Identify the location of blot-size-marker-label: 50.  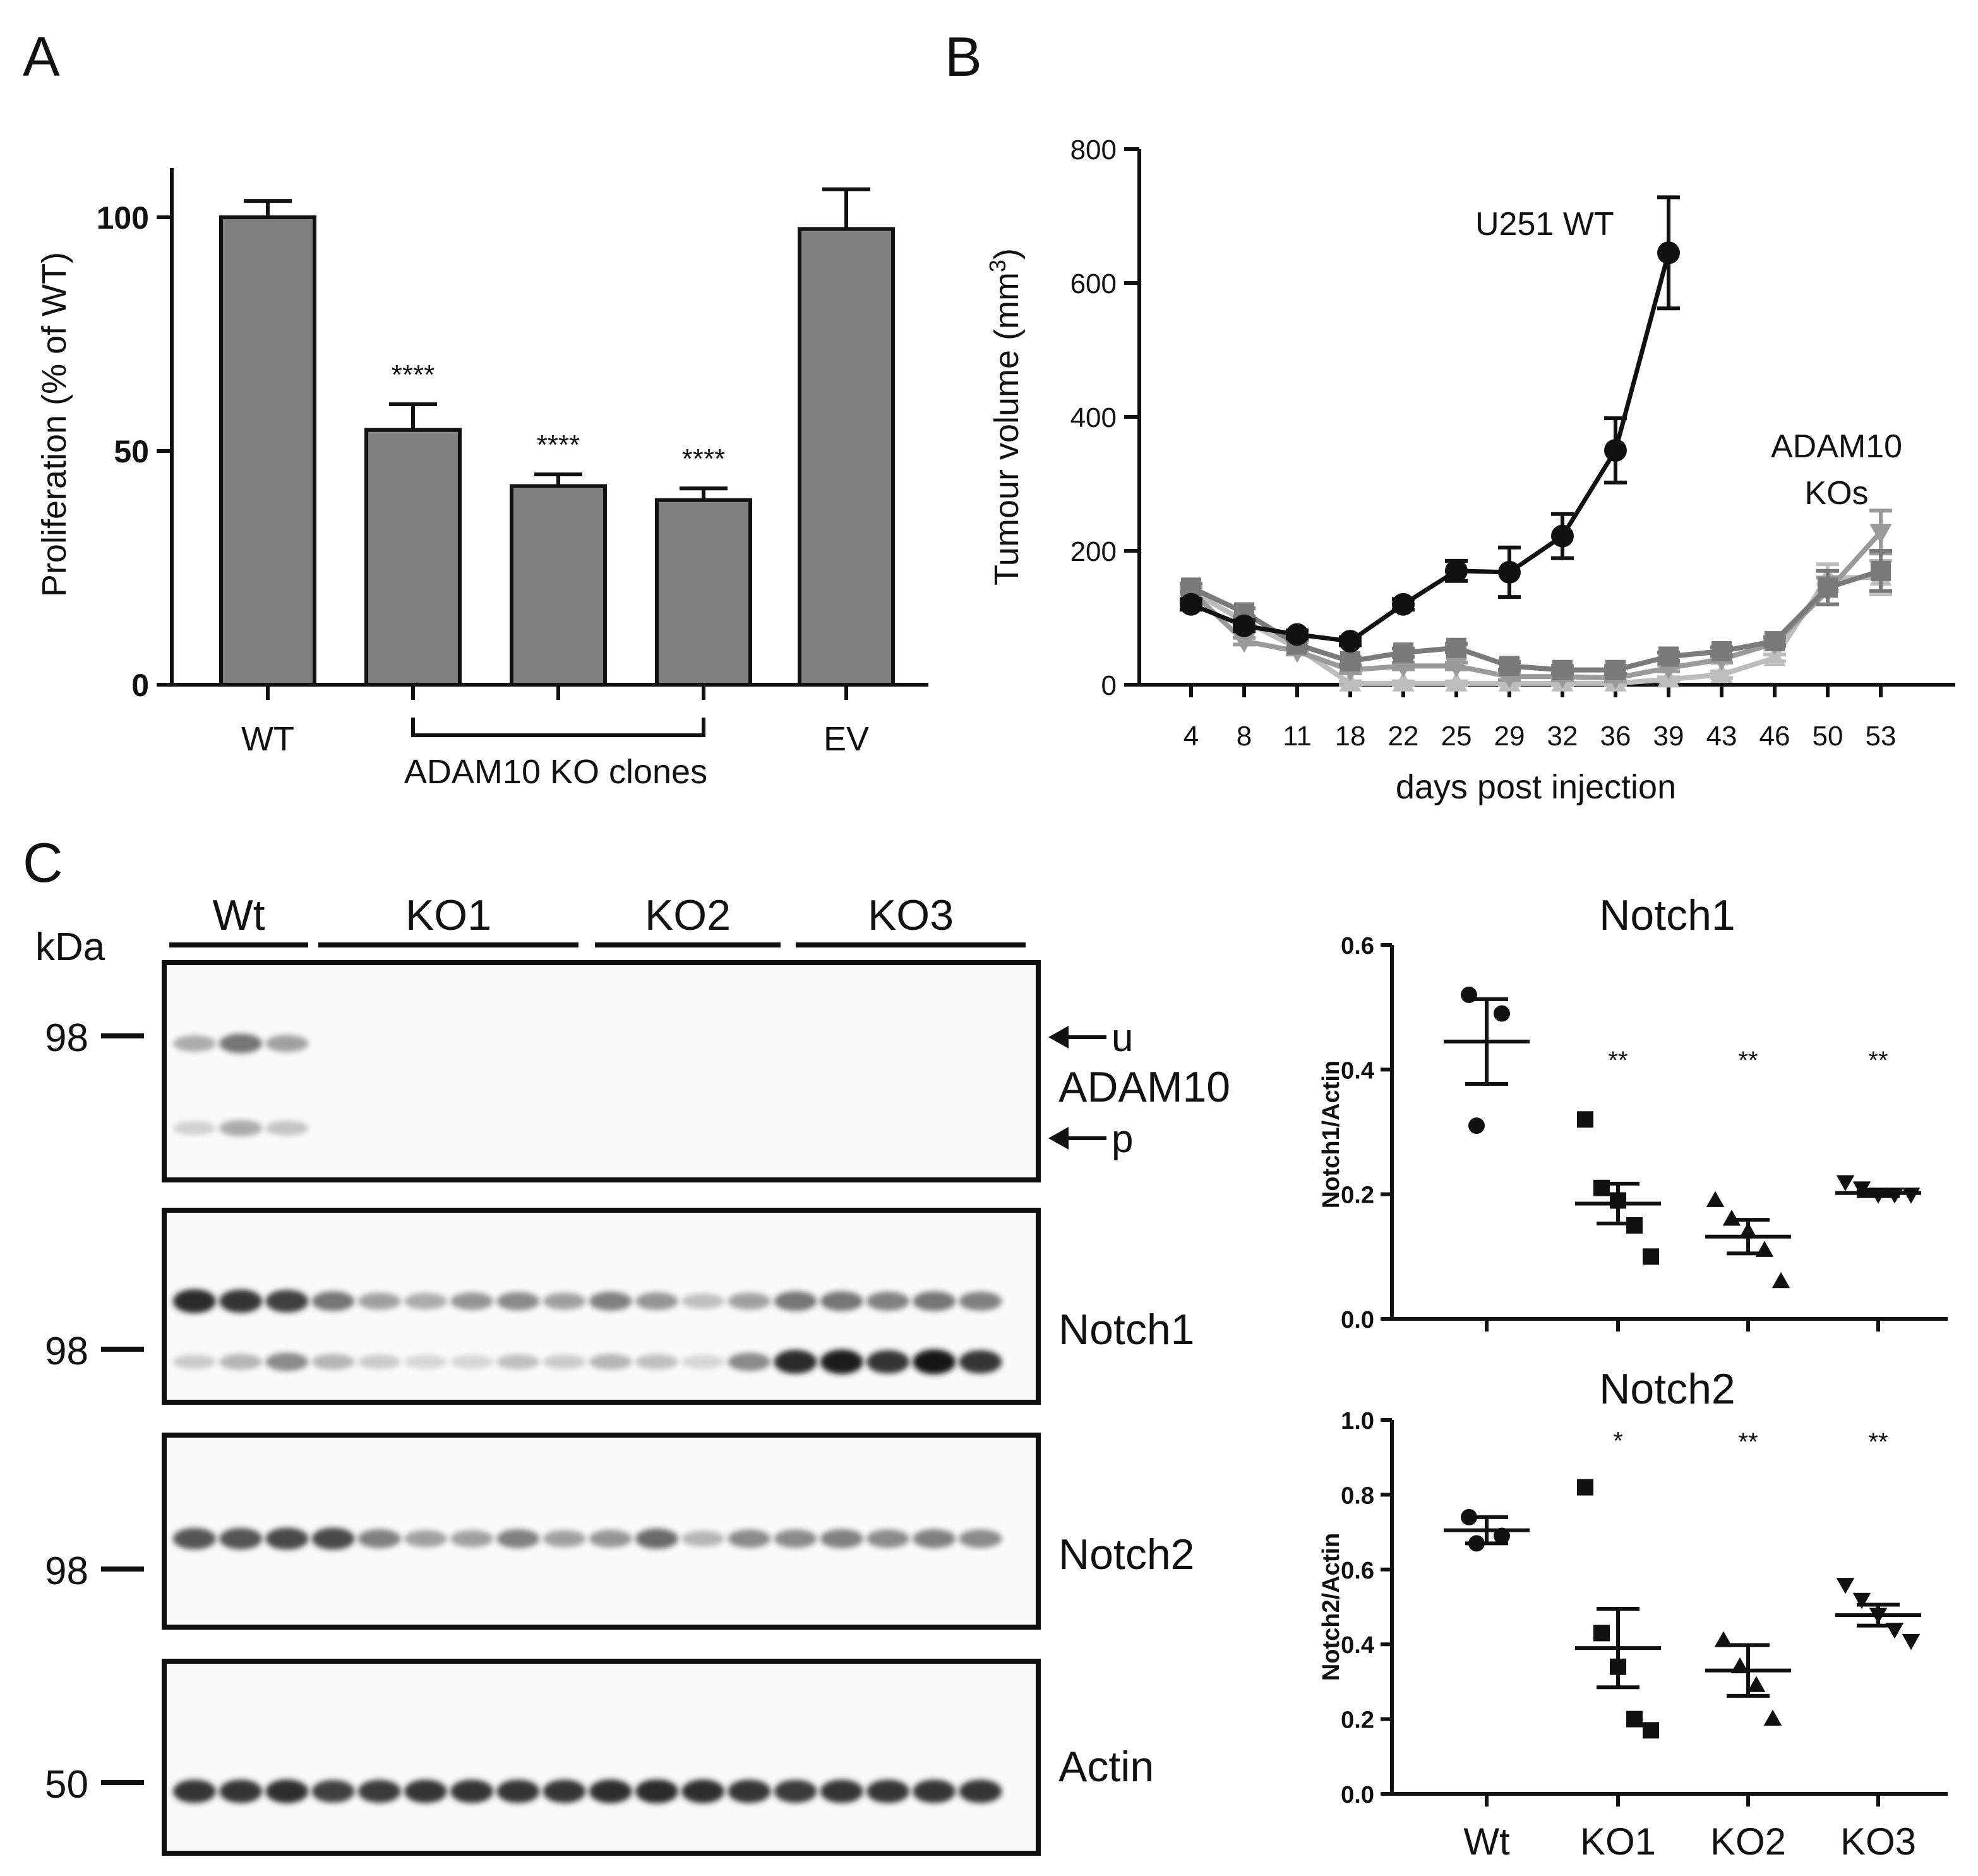
(66, 1785).